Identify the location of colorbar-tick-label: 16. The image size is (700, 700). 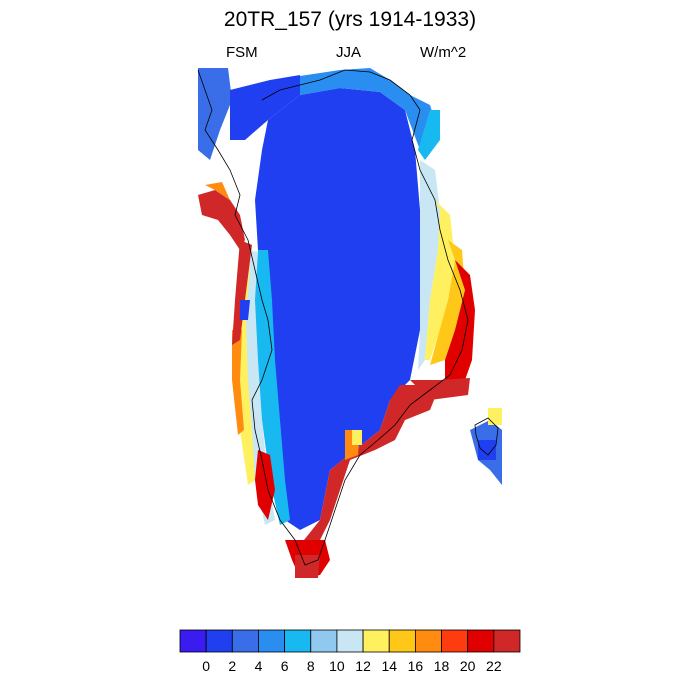
(416, 666).